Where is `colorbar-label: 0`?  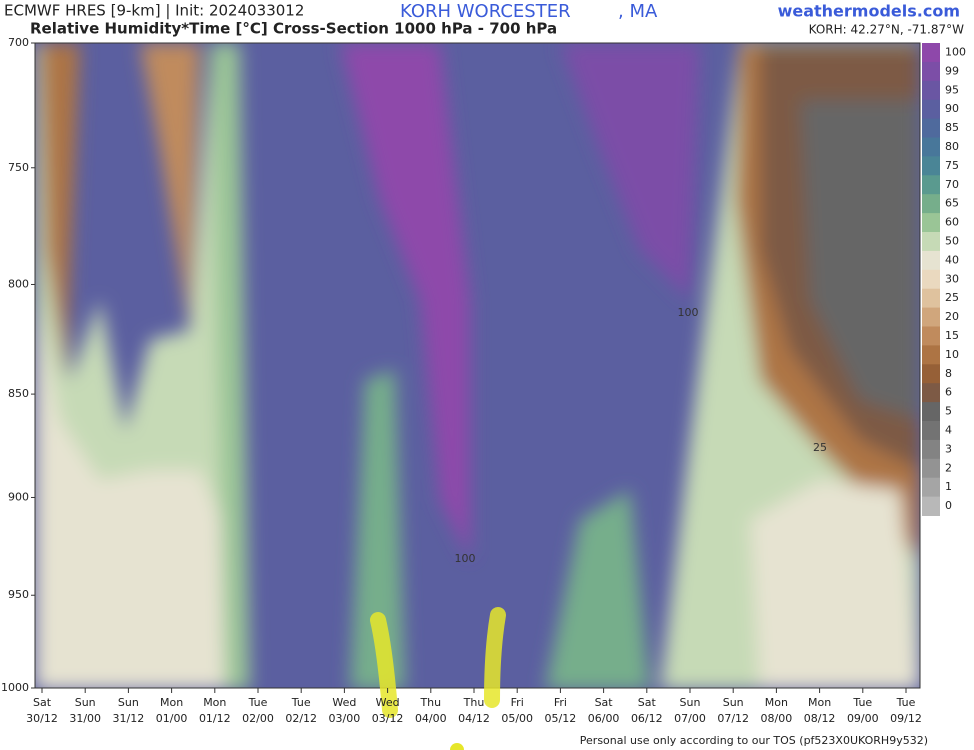 colorbar-label: 0 is located at coordinates (948, 505).